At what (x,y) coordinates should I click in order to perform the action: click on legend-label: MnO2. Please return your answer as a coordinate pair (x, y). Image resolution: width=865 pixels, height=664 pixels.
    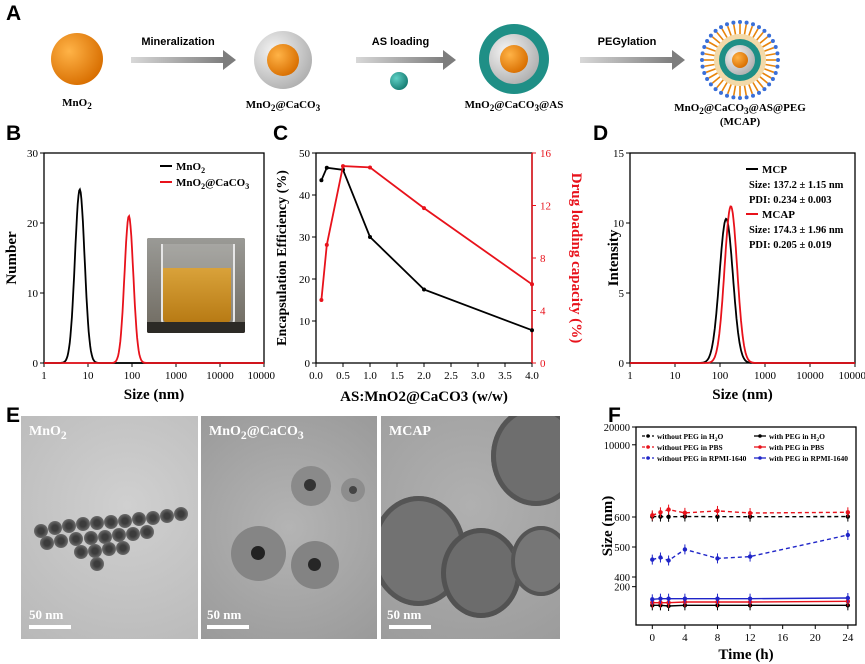
    Looking at the image, I should click on (190, 168).